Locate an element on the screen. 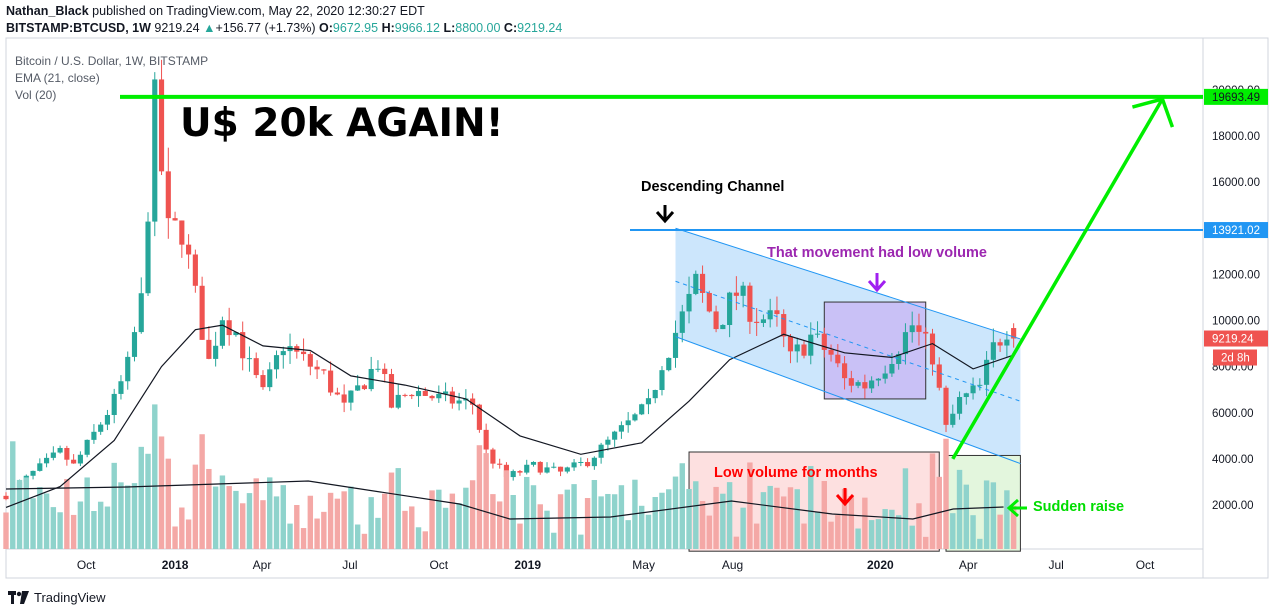 Image resolution: width=1274 pixels, height=615 pixels. tradingview-logo: TradingView is located at coordinates (57, 597).